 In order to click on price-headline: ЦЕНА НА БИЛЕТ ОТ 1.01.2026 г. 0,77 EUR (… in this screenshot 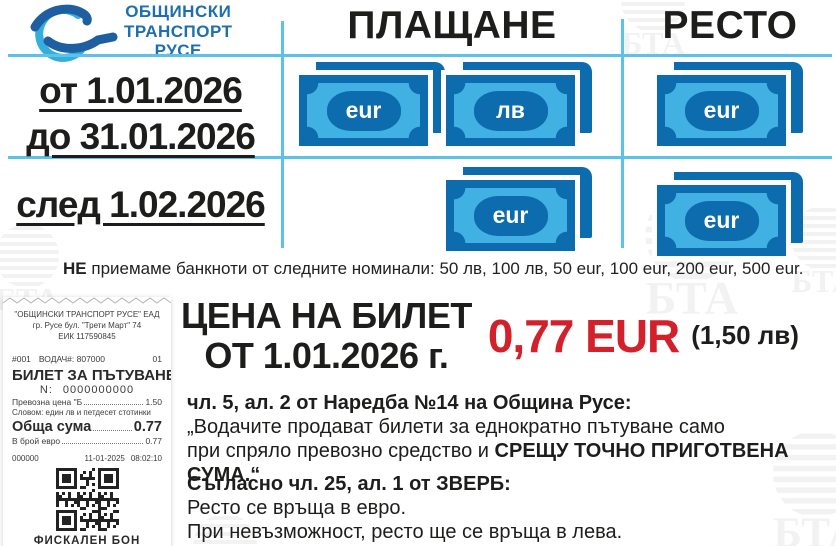, I will do `click(507, 335)`.